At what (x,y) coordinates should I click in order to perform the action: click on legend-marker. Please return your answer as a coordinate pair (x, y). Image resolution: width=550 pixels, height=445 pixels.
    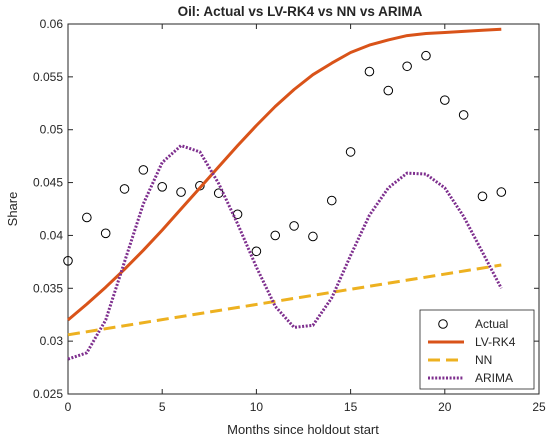
    Looking at the image, I should click on (443, 324).